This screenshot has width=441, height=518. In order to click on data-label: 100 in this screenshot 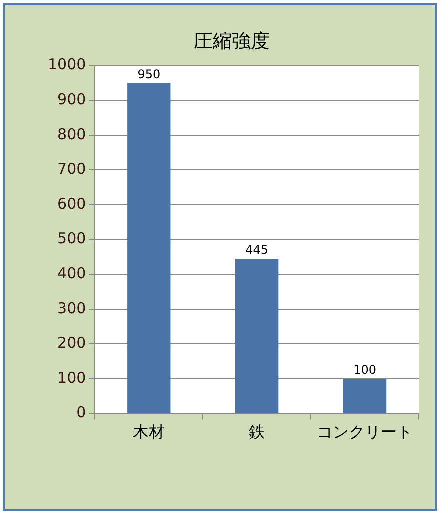, I will do `click(365, 370)`.